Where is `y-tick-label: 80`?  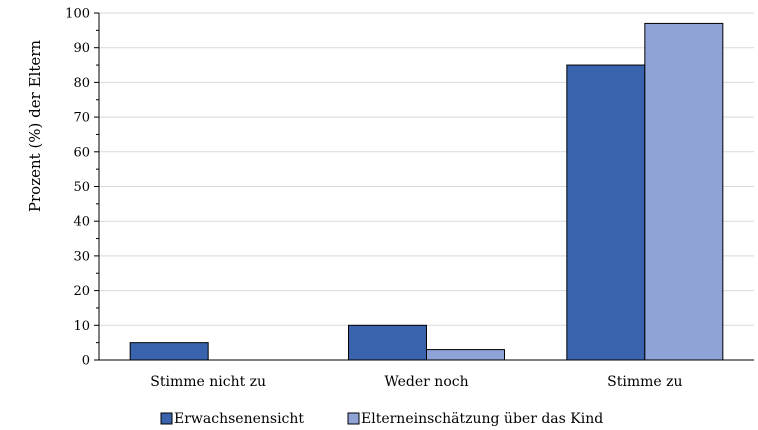 y-tick-label: 80 is located at coordinates (81, 83).